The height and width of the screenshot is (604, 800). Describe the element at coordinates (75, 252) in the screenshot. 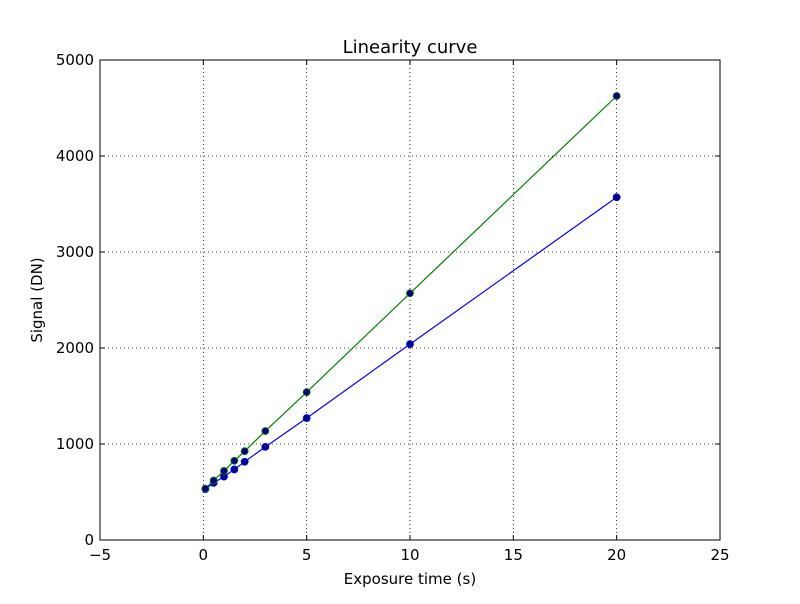

I see `y-tick-label: 3000` at that location.